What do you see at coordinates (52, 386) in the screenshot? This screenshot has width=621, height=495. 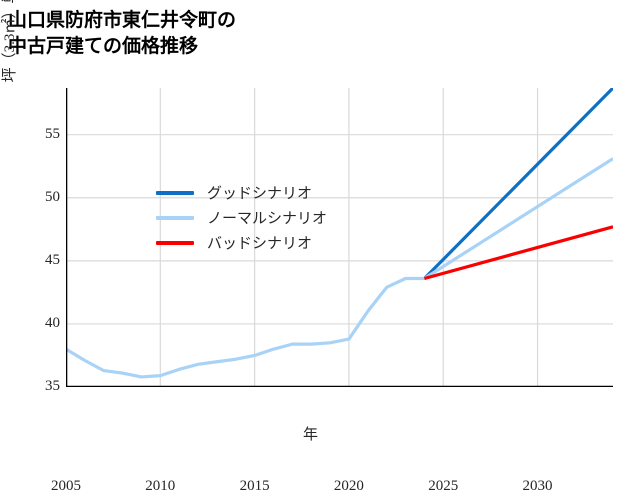 I see `y-tick-label: 35` at bounding box center [52, 386].